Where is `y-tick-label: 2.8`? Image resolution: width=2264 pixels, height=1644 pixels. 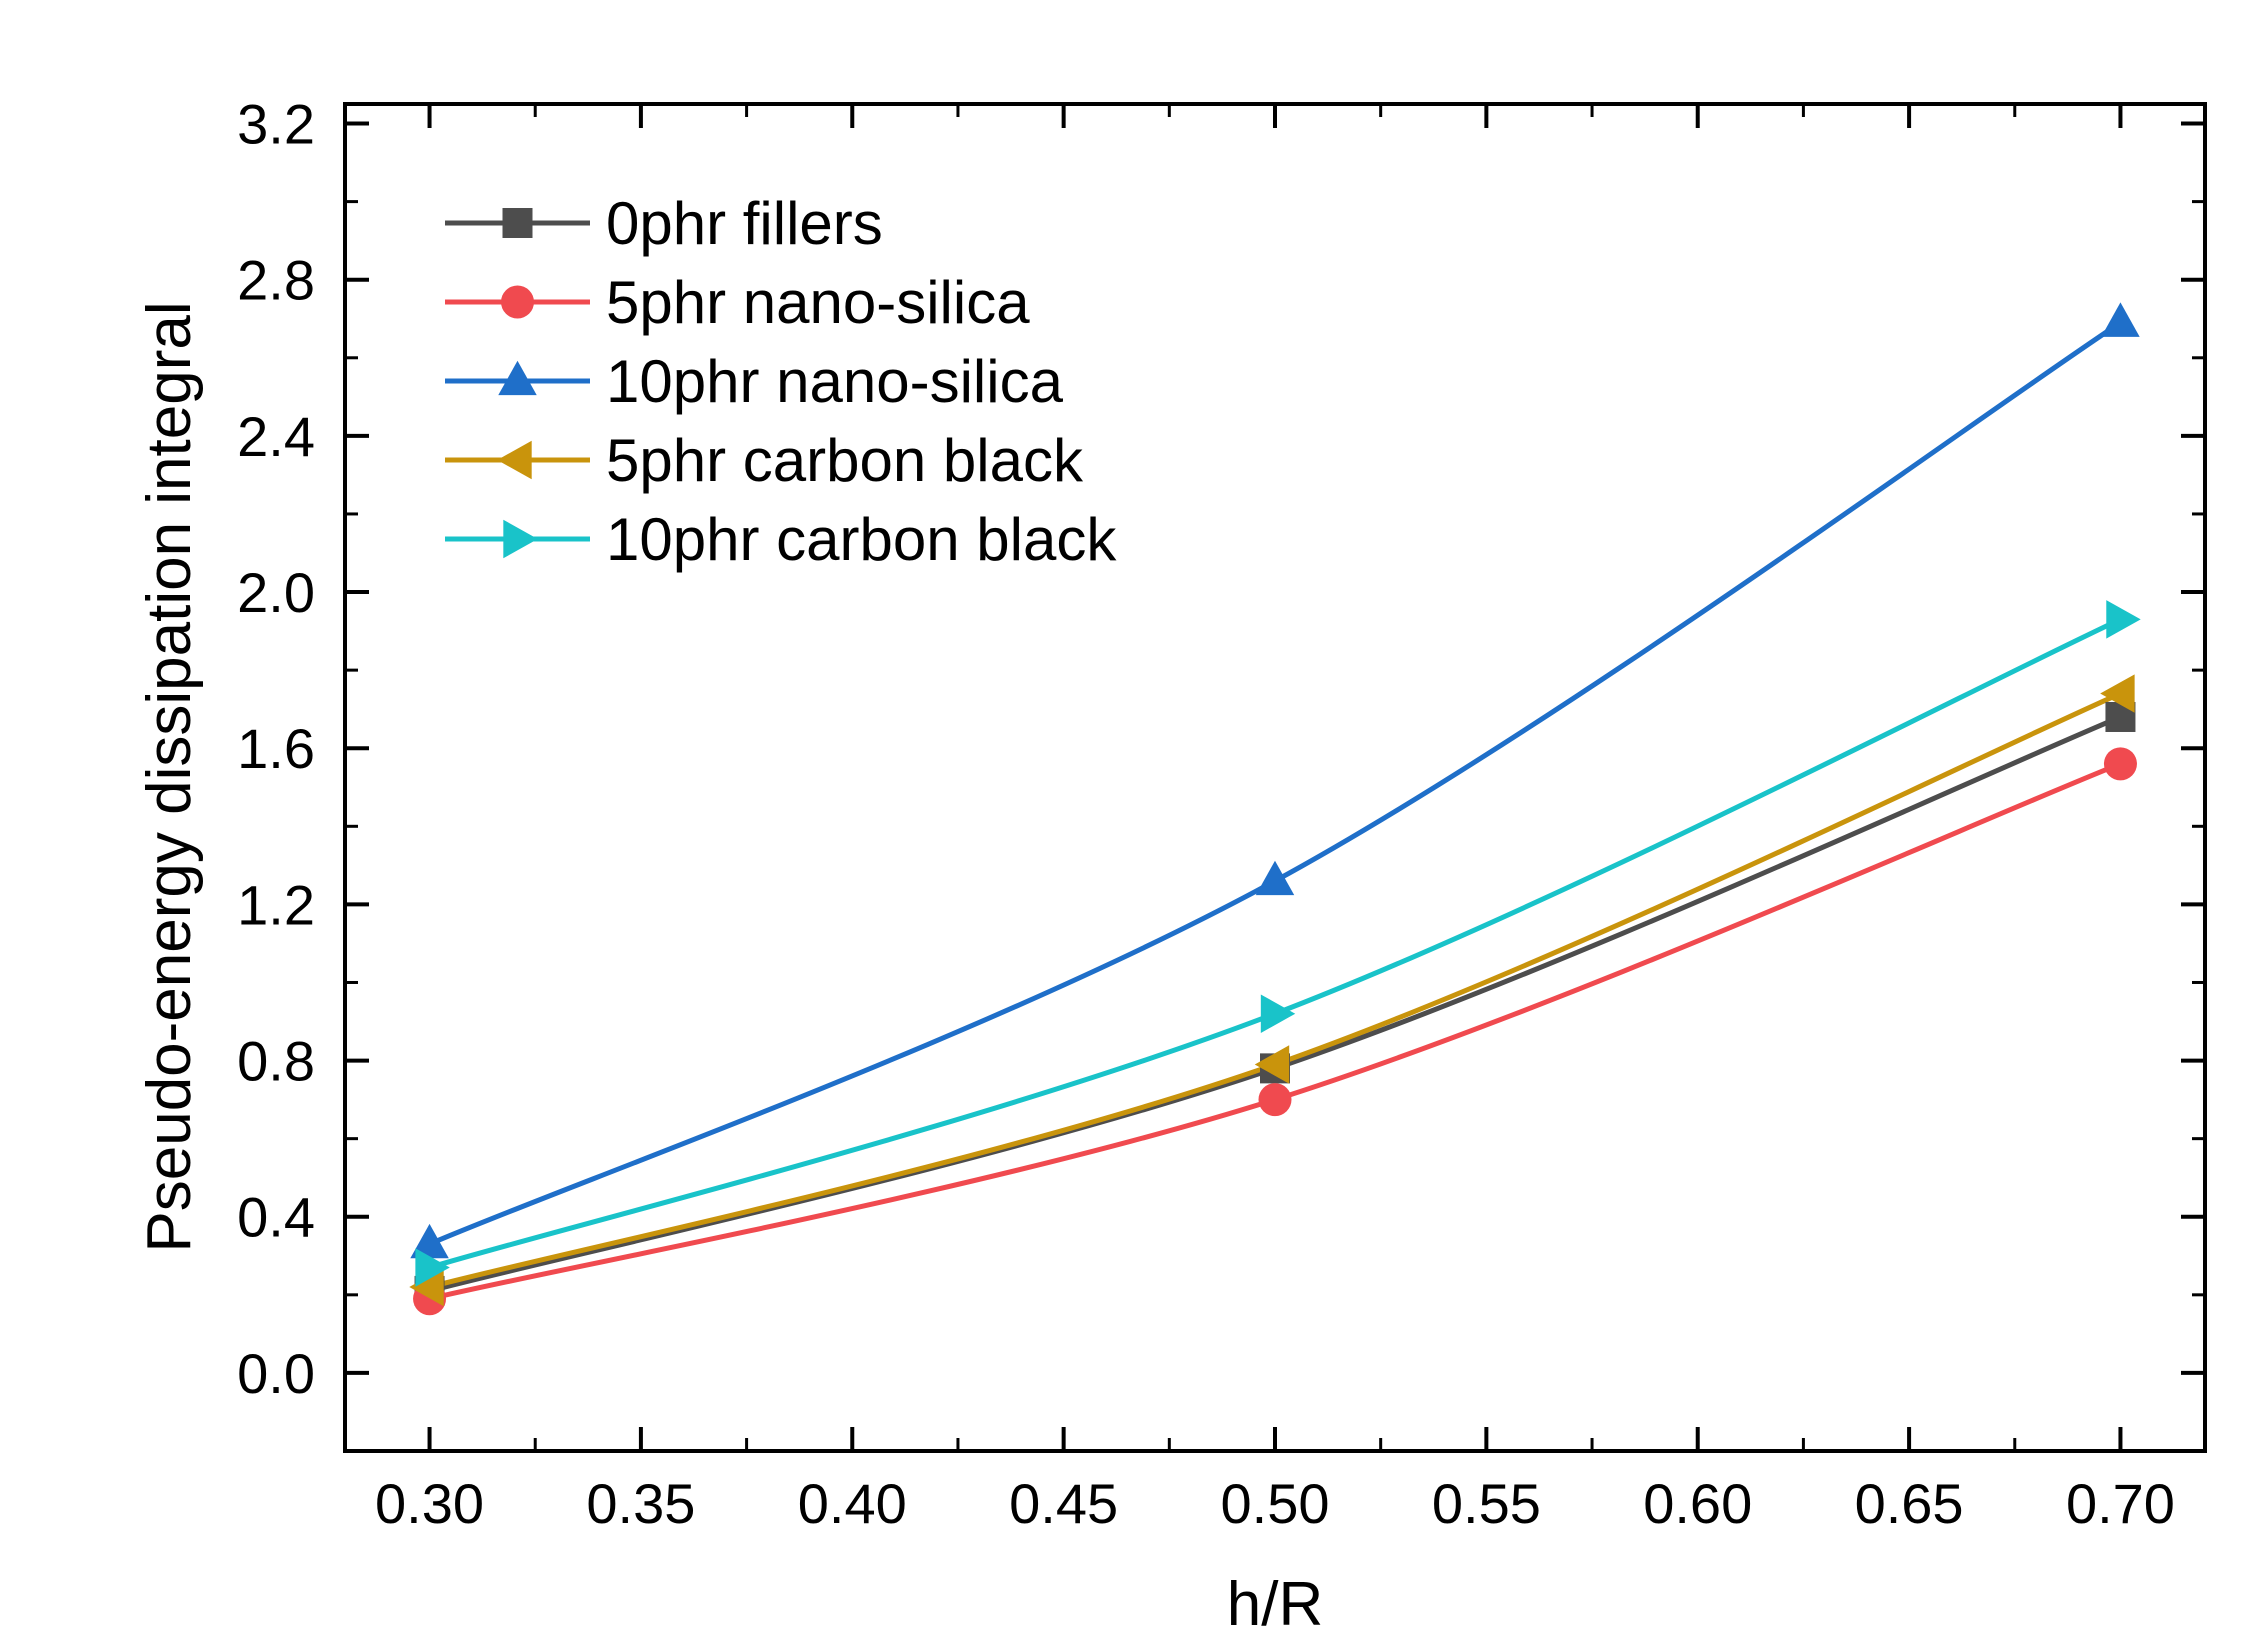 y-tick-label: 2.8 is located at coordinates (276, 280).